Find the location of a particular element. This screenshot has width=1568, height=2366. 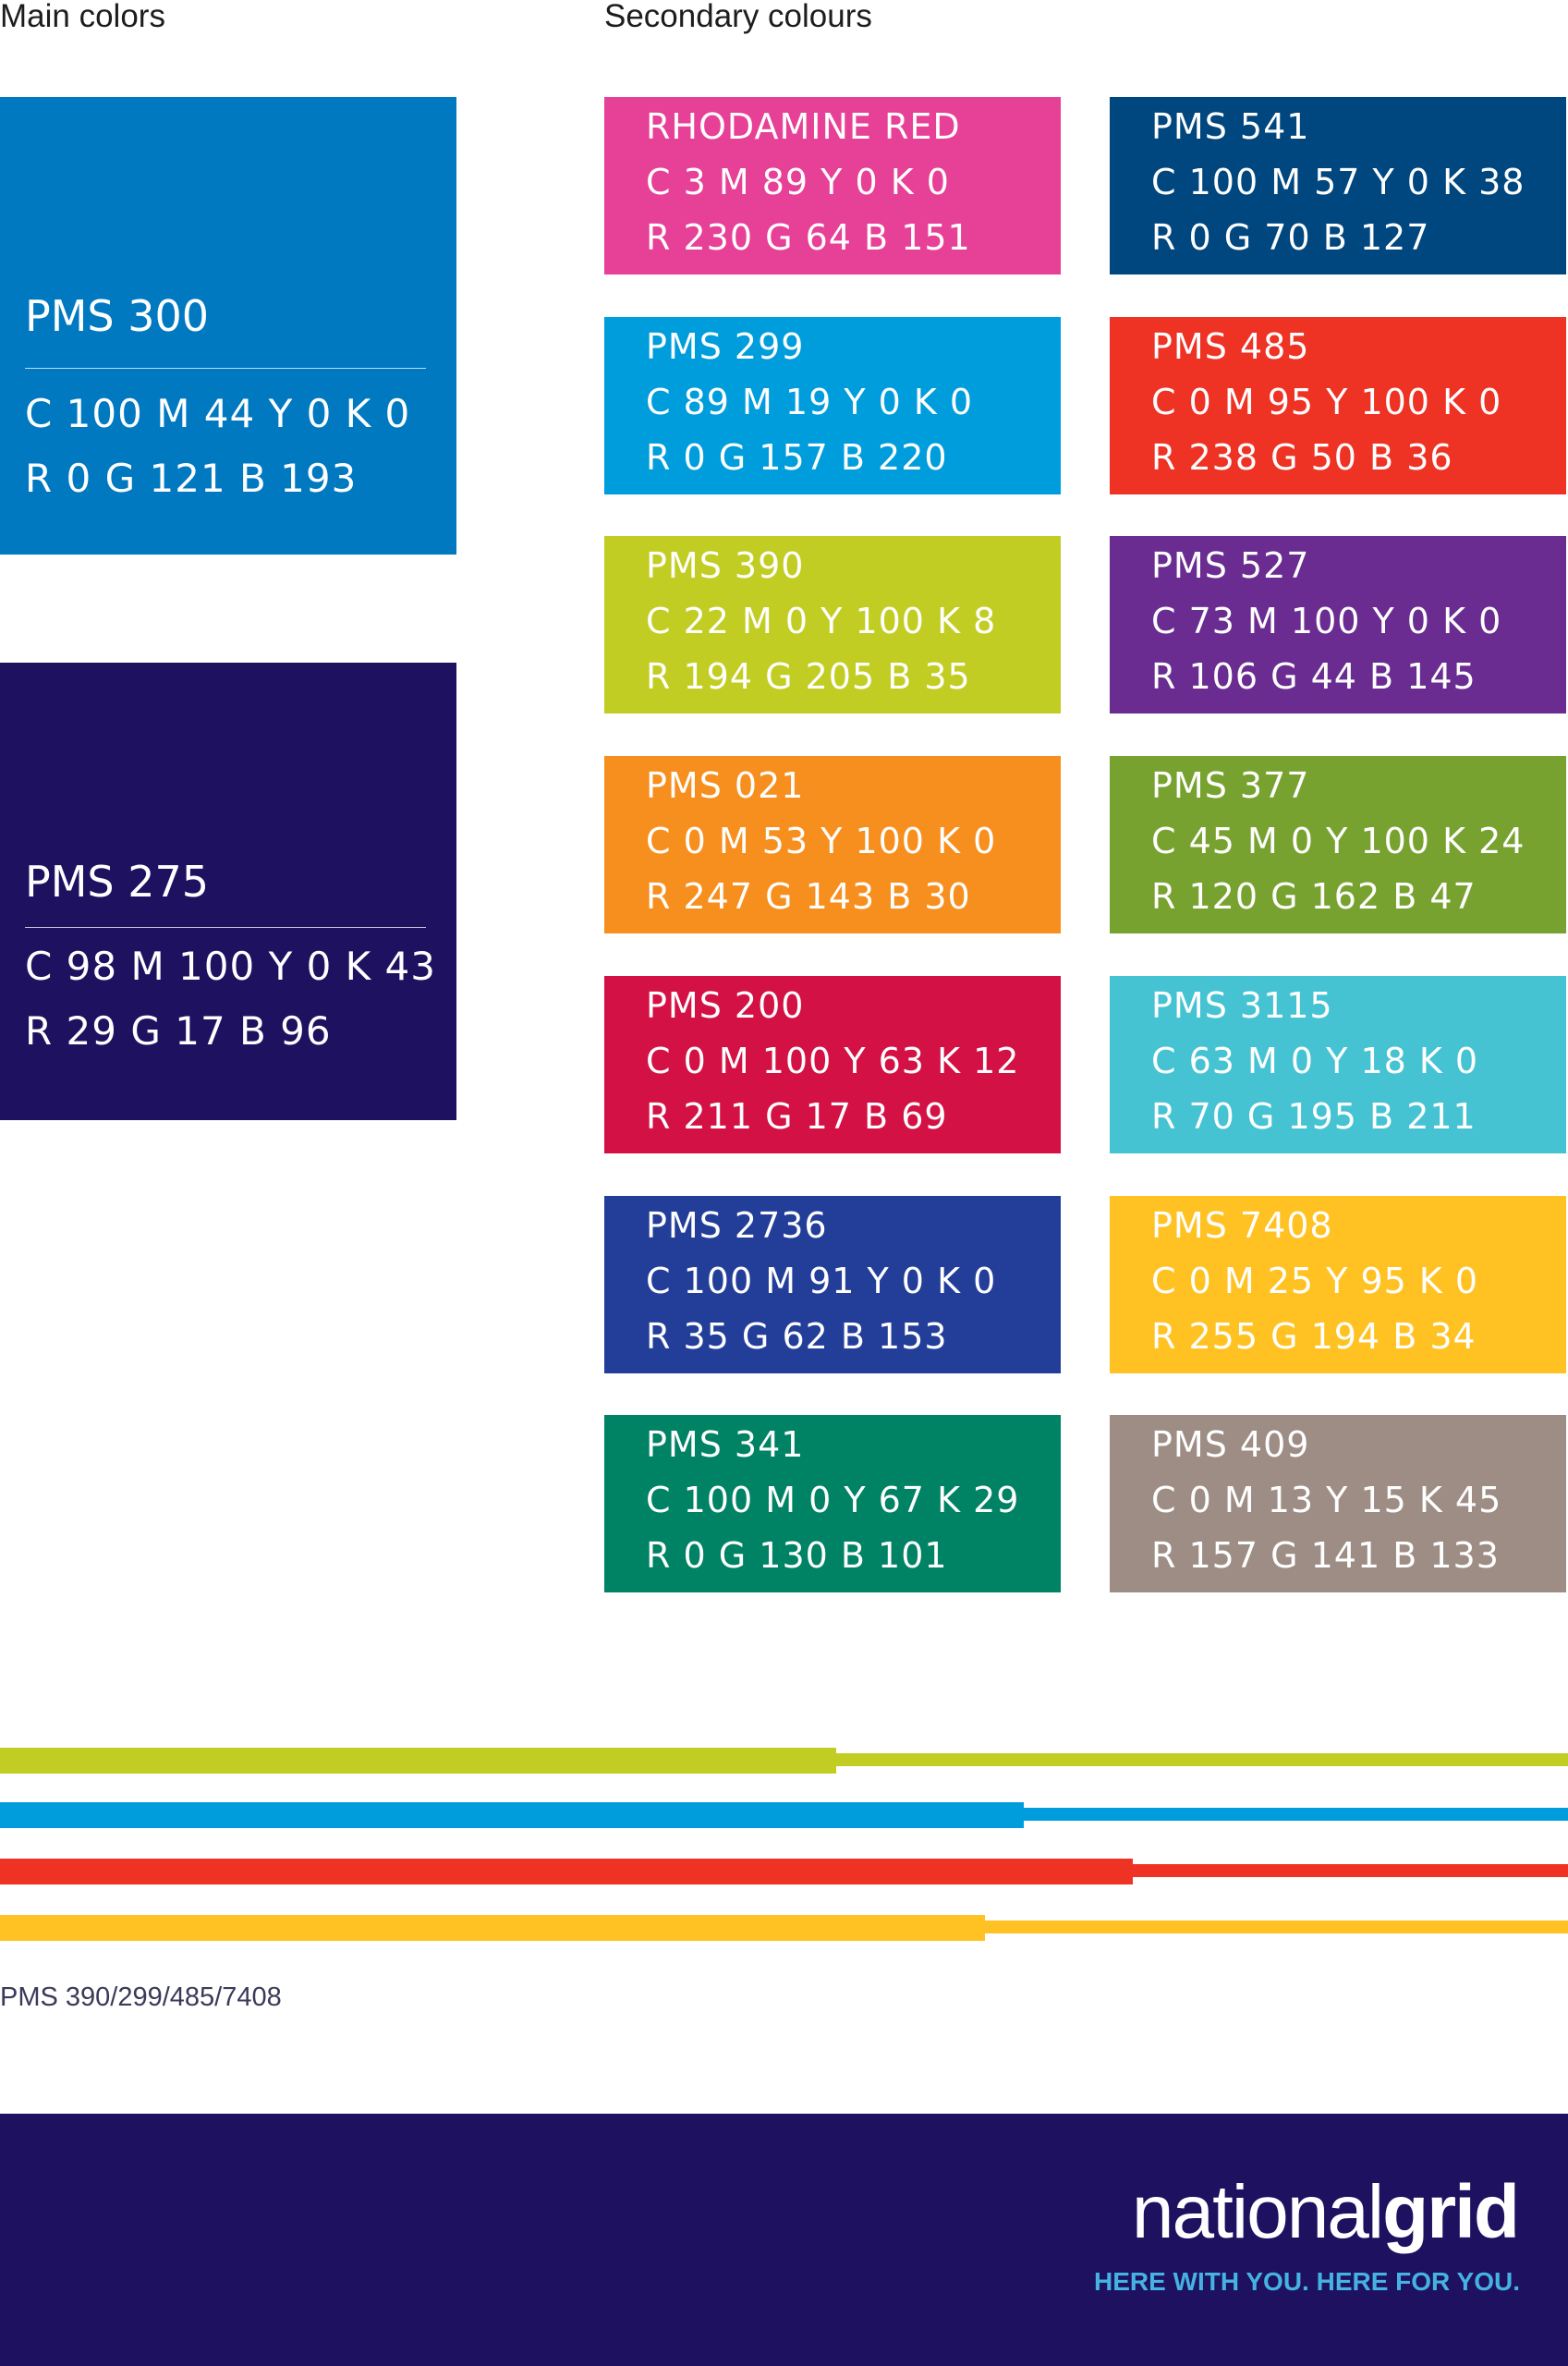

swatch-rgb: R 194 G 205 B 35 is located at coordinates (808, 676).